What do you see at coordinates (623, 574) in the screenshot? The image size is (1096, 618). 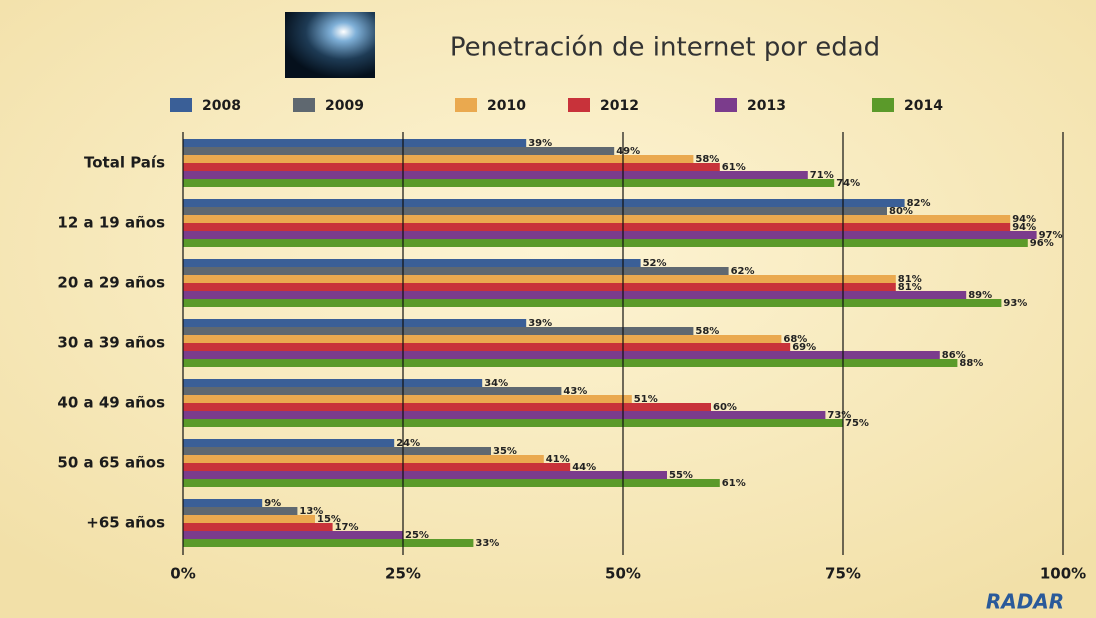 I see `x-tick-label: 50%` at bounding box center [623, 574].